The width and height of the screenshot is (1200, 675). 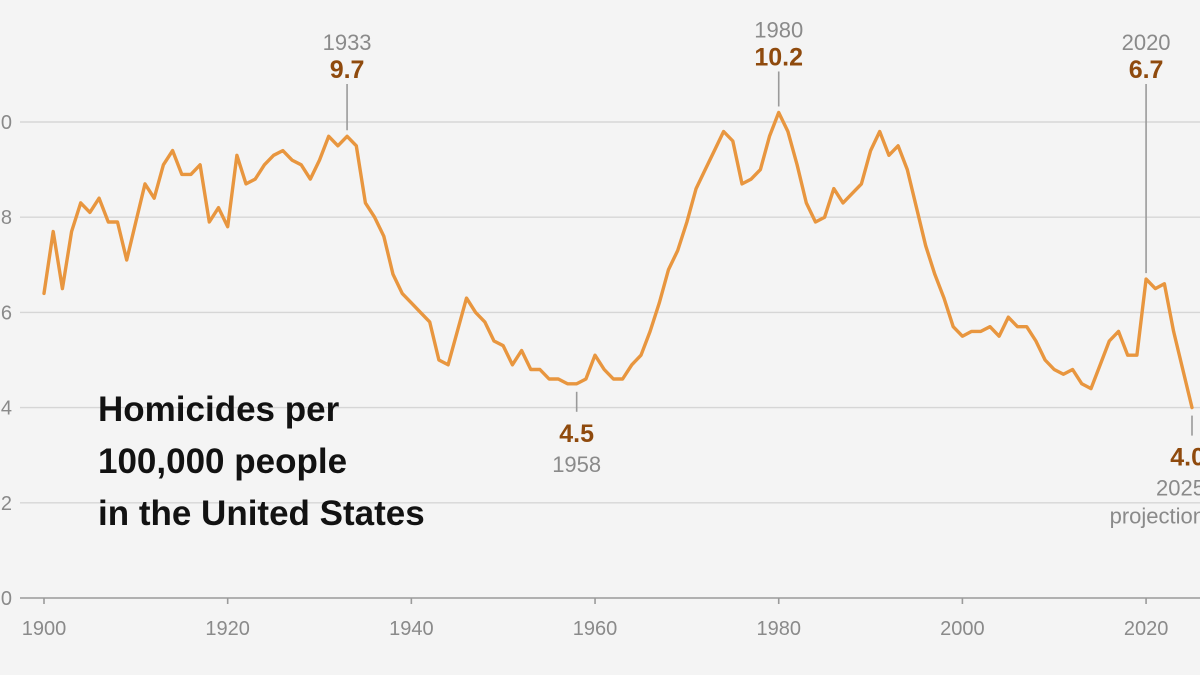 What do you see at coordinates (1155, 516) in the screenshot?
I see `annotation-note: projection` at bounding box center [1155, 516].